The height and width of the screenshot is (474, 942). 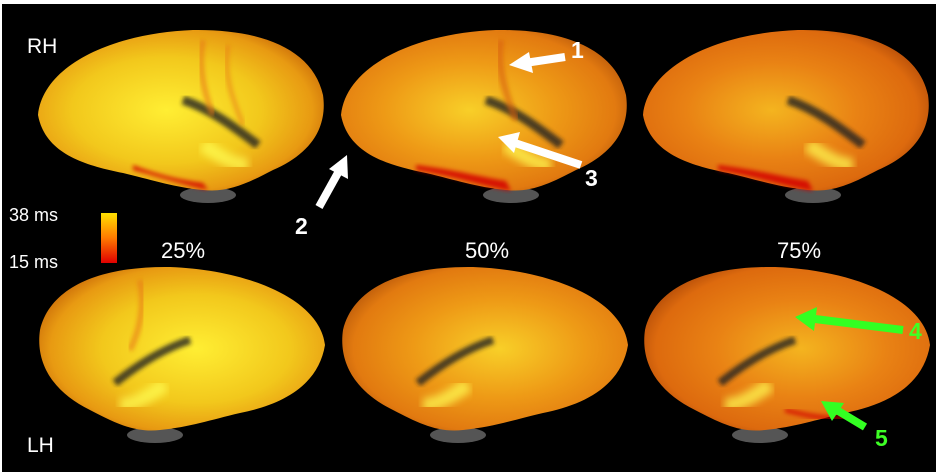 What do you see at coordinates (844, 416) in the screenshot?
I see `arrow-5-icon` at bounding box center [844, 416].